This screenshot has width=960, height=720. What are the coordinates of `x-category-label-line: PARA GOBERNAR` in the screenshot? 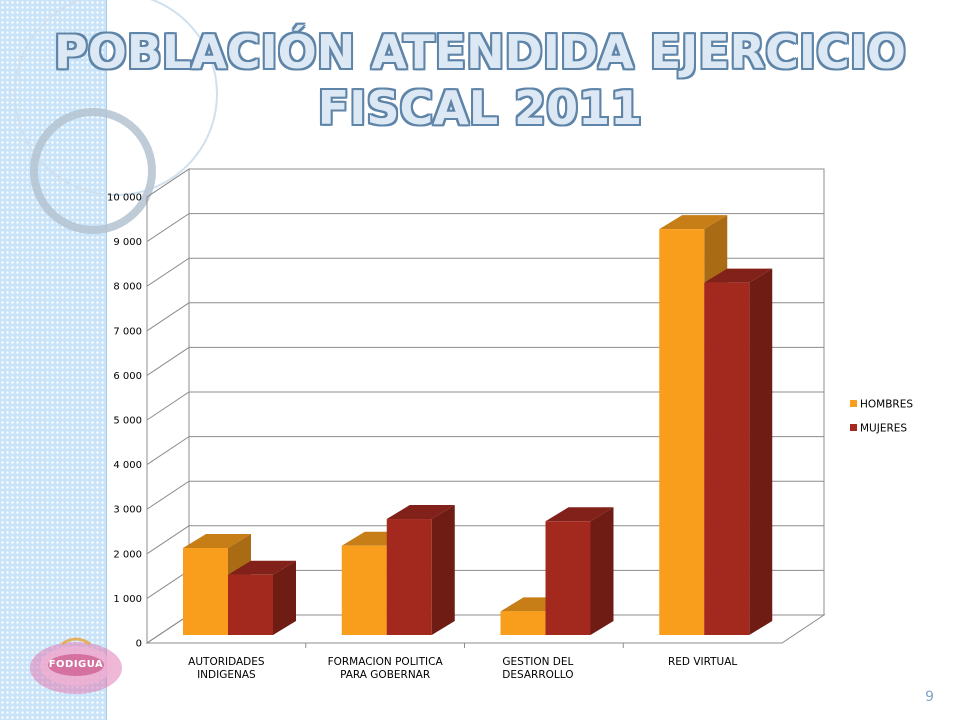 It's located at (385, 675).